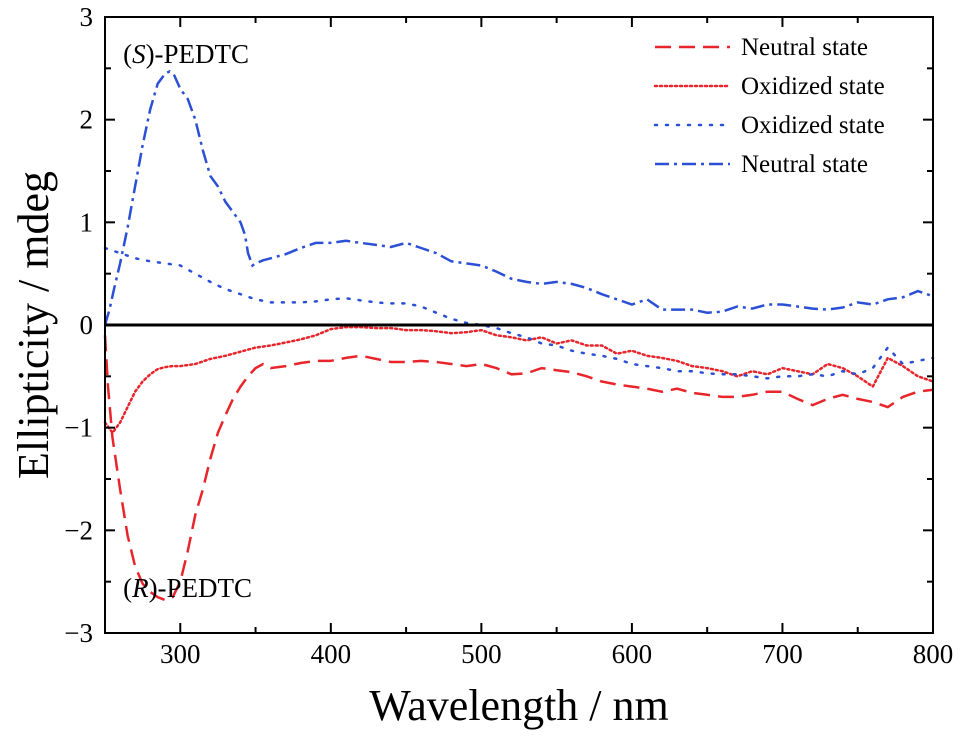 This screenshot has height=738, width=963. What do you see at coordinates (187, 321) in the screenshot?
I see `annotations-layer: (S)-PEDTC (R)-PEDTC` at bounding box center [187, 321].